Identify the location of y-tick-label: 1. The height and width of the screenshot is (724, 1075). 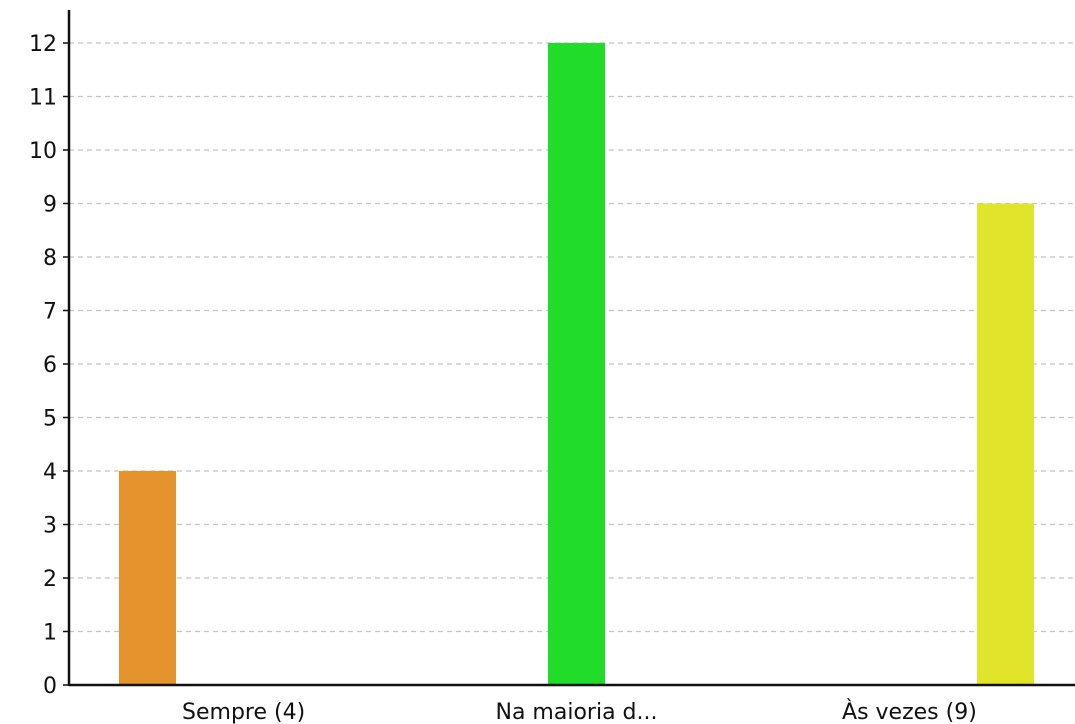
(50, 633).